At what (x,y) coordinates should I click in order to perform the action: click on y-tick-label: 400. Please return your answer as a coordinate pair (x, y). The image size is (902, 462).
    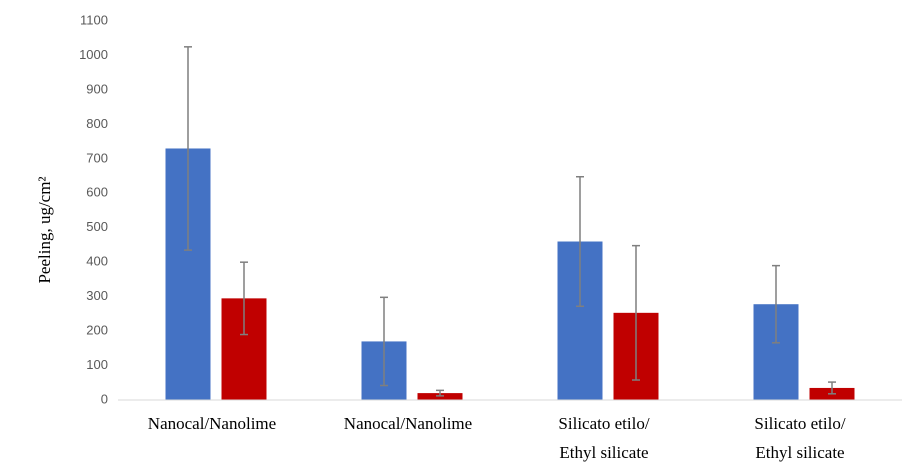
    Looking at the image, I should click on (97, 261).